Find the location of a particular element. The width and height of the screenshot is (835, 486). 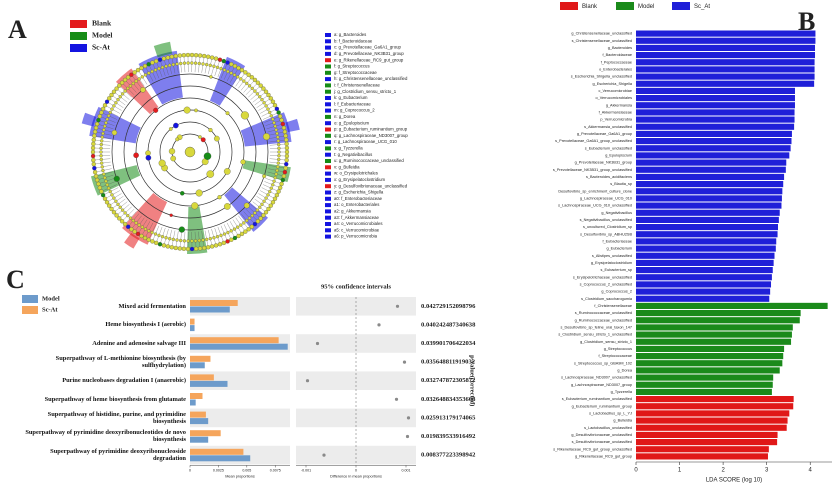

x-tick-label: 0.0025 is located at coordinates (218, 470).